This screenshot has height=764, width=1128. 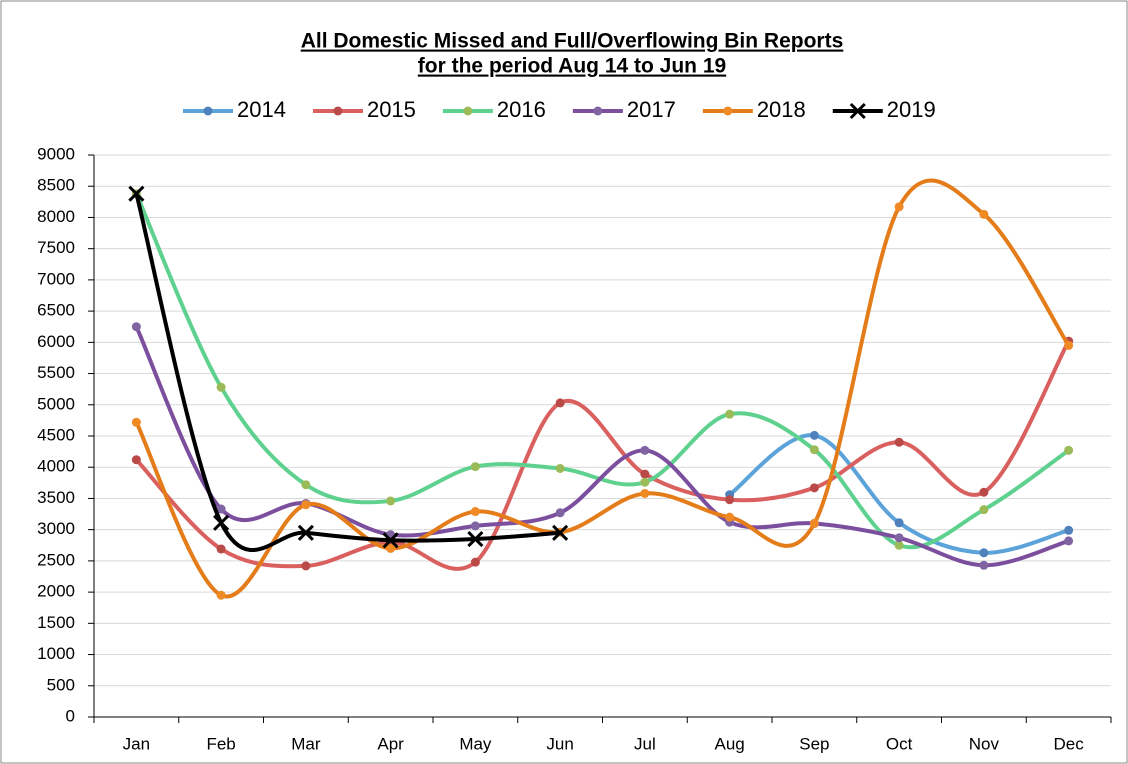 What do you see at coordinates (56, 341) in the screenshot?
I see `y-tick-label: 6000` at bounding box center [56, 341].